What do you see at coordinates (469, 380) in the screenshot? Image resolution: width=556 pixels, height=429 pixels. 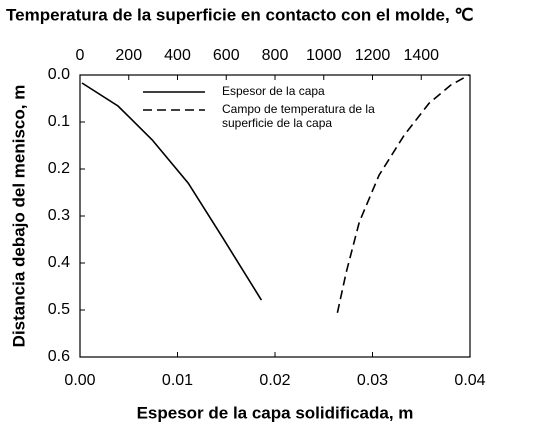 I see `x-tick-label: 0.04` at bounding box center [469, 380].